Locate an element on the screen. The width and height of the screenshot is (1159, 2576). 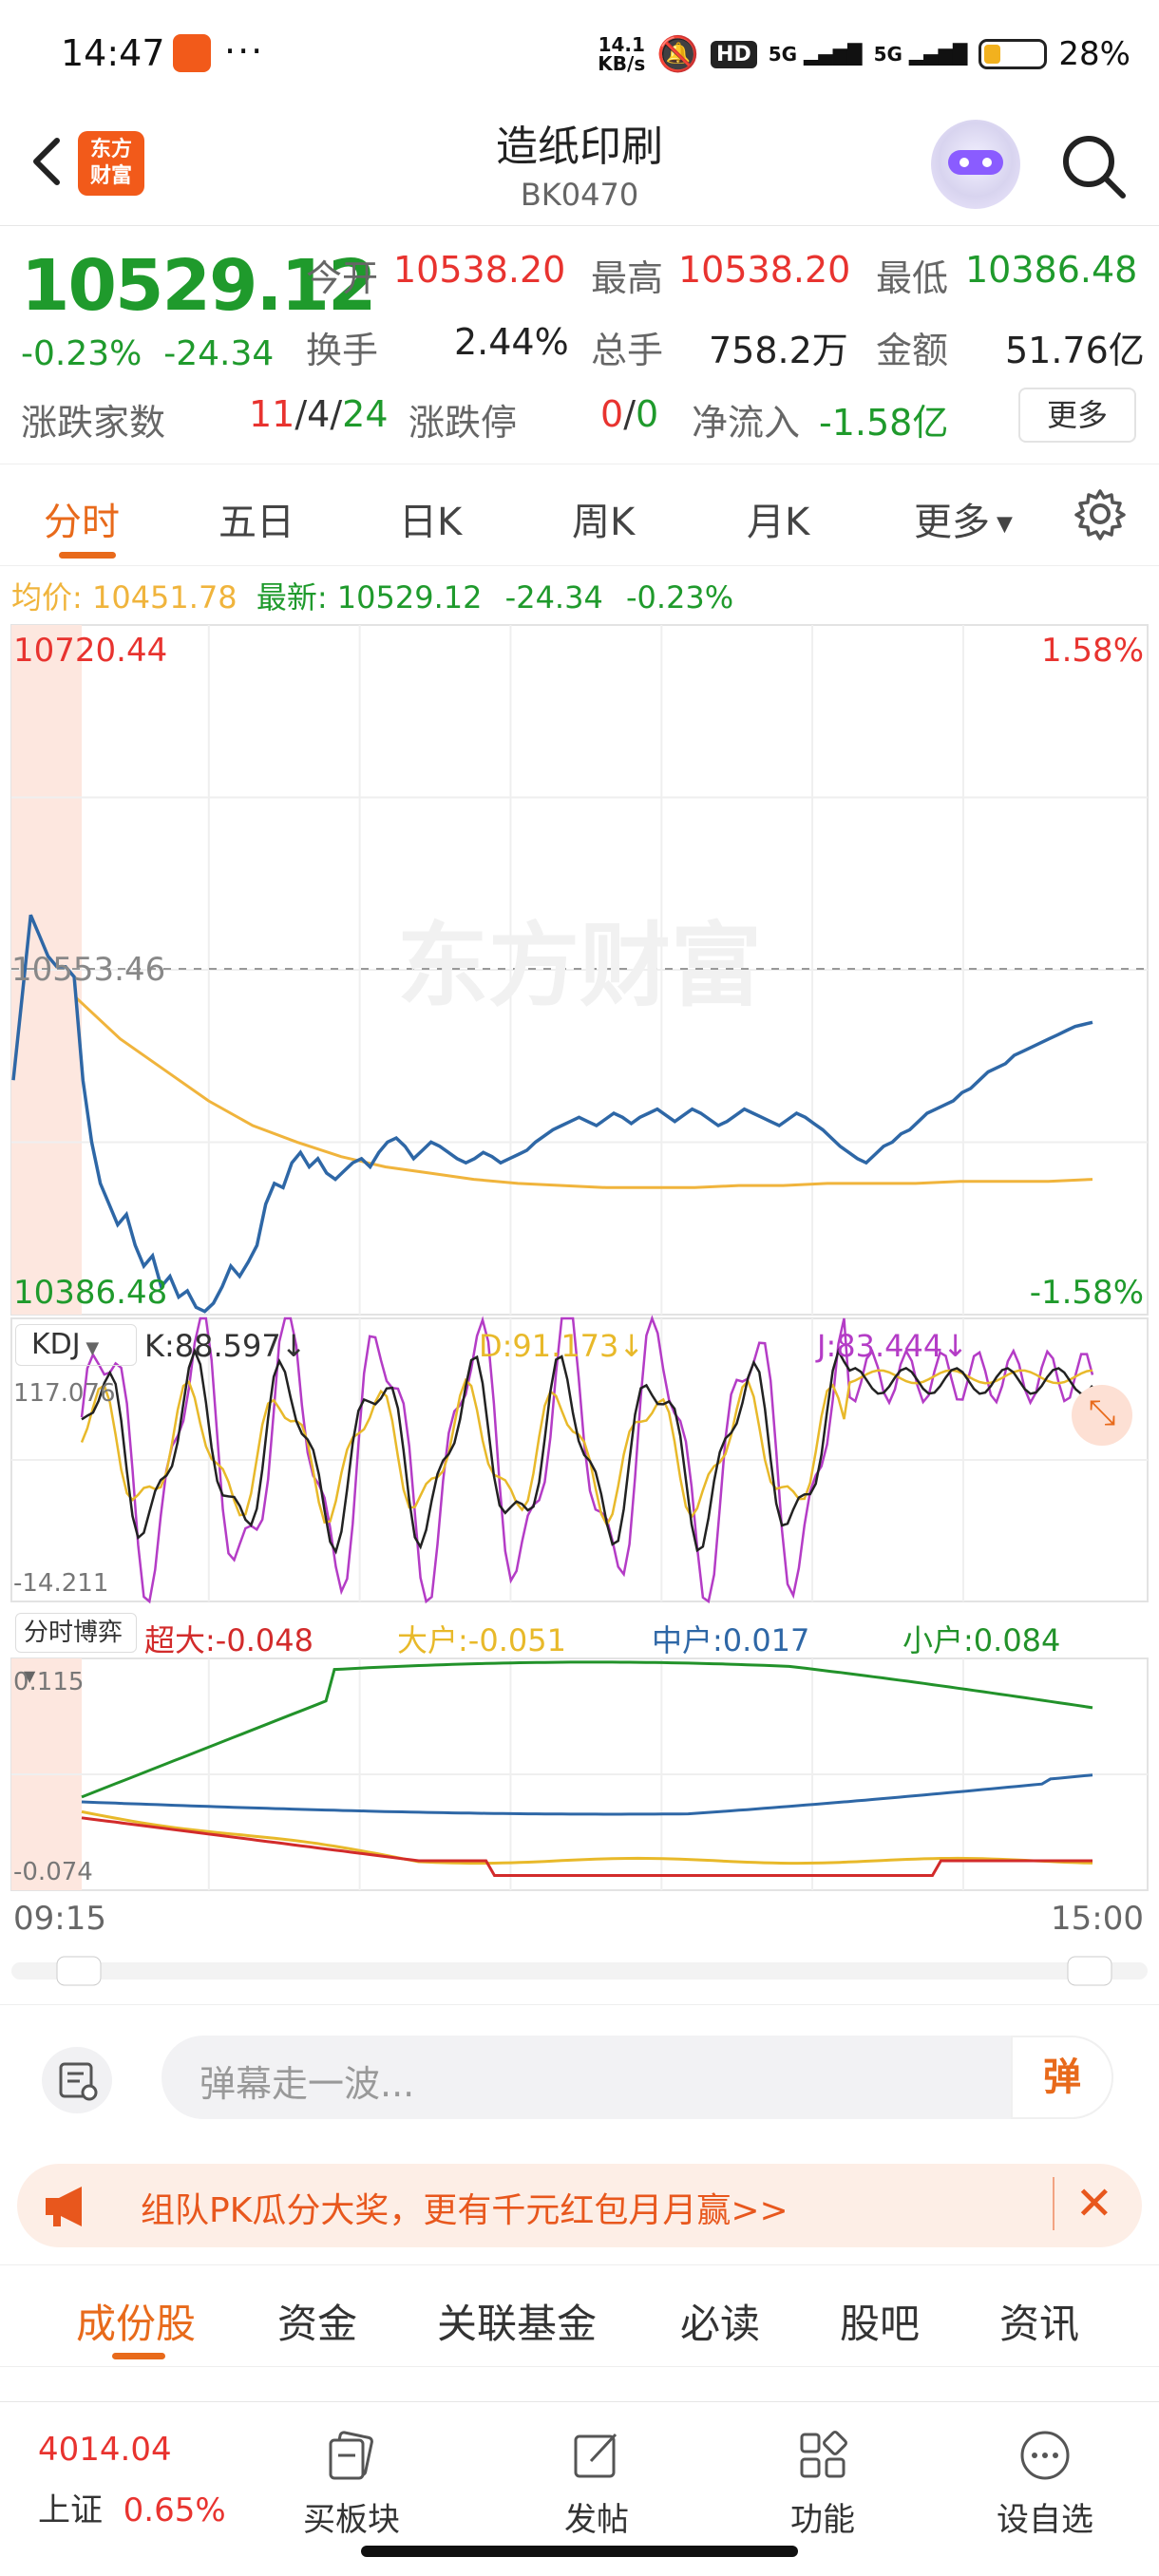
tab-funds-flow: 资金 is located at coordinates (317, 2324).